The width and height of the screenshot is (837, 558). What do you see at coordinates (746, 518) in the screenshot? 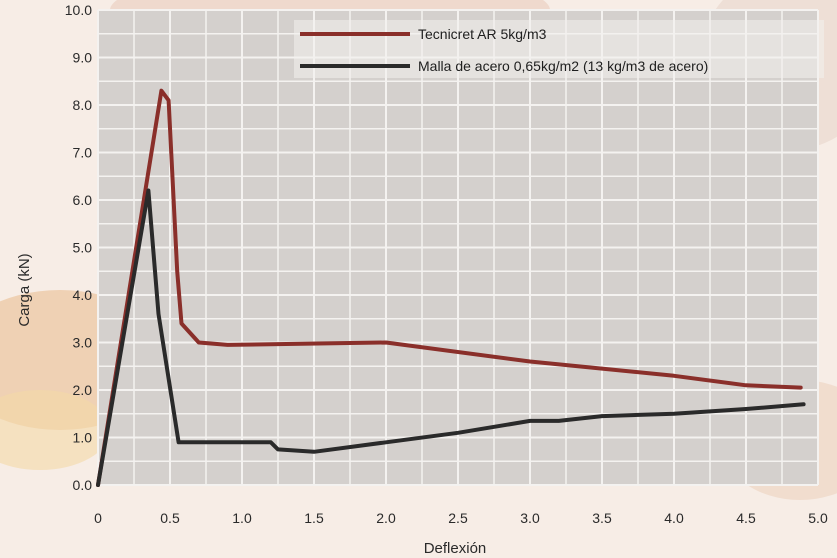
I see `x-tick-label: 4.5` at bounding box center [746, 518].